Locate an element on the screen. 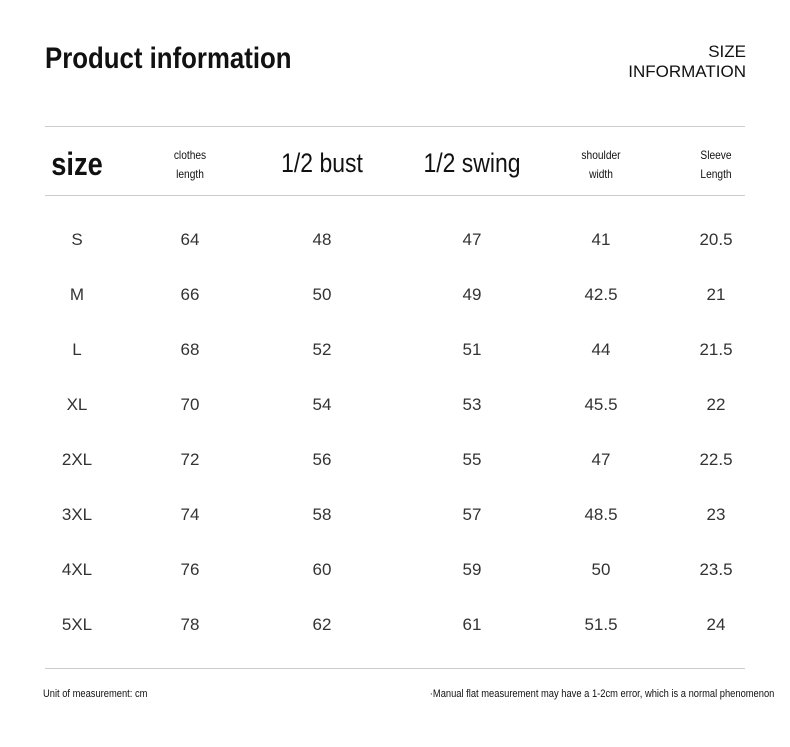  table-cell: 21 is located at coordinates (716, 294).